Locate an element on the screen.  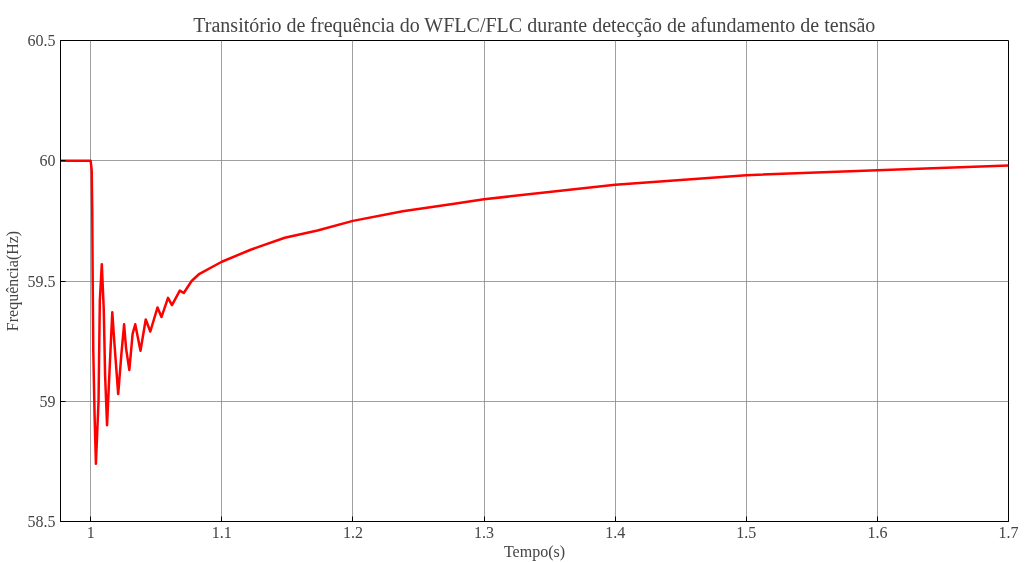
y-axis-title: Frequência(Hz) is located at coordinates (12, 281).